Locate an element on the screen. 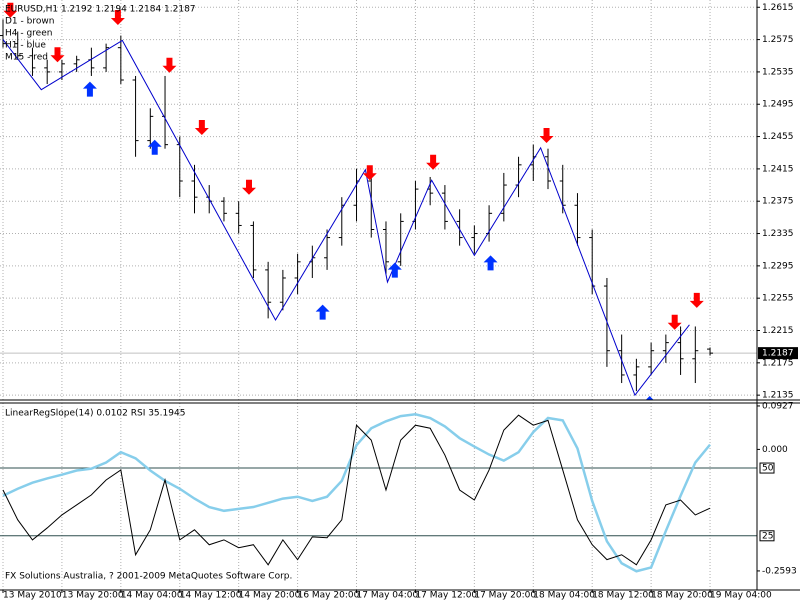 This screenshot has height=600, width=800. y-tick-label: 1.2415 is located at coordinates (778, 169).